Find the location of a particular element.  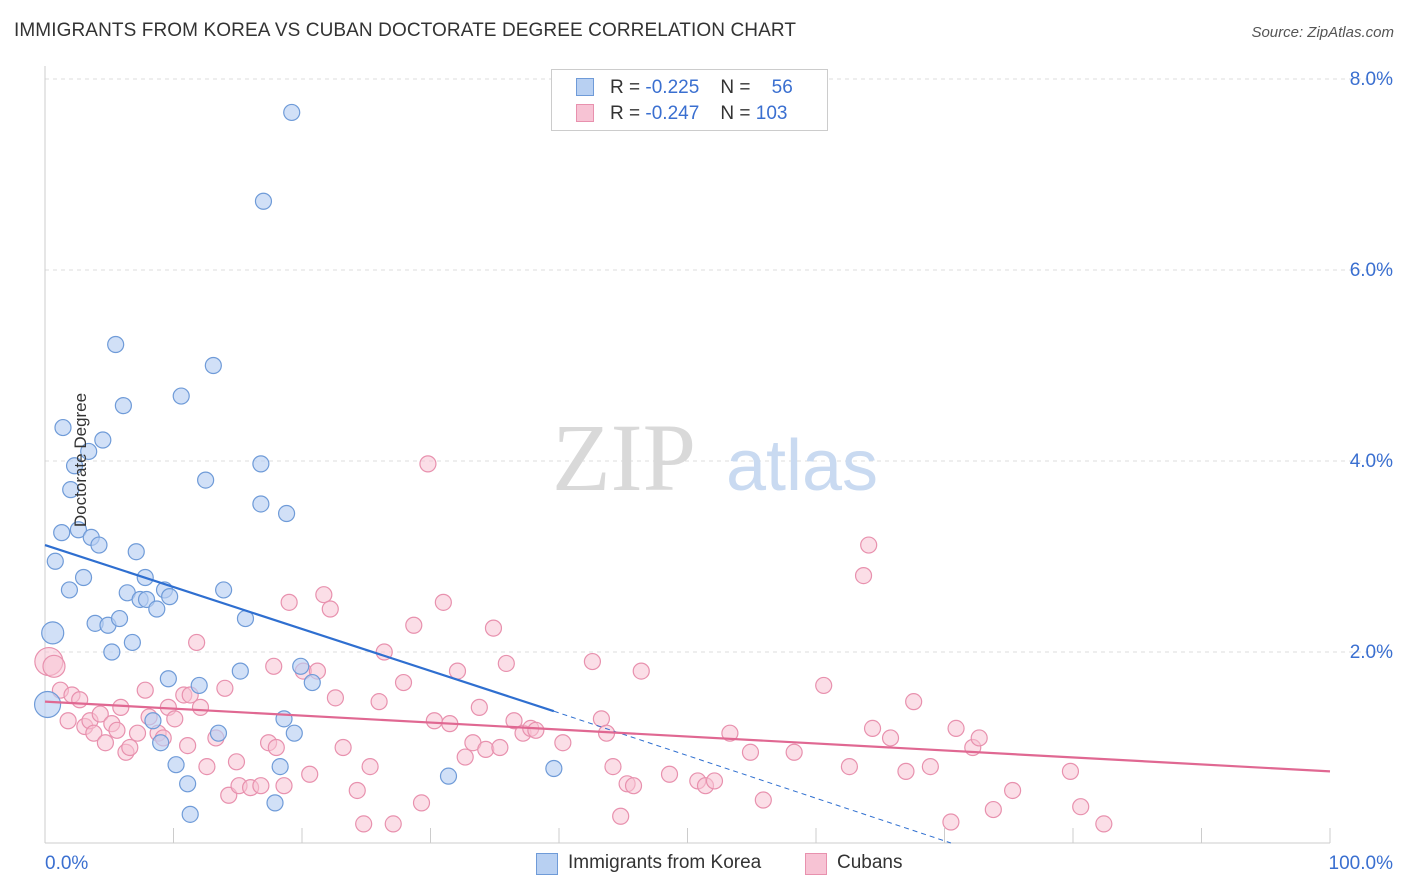

korea-n-label: N = is located at coordinates (735, 87).